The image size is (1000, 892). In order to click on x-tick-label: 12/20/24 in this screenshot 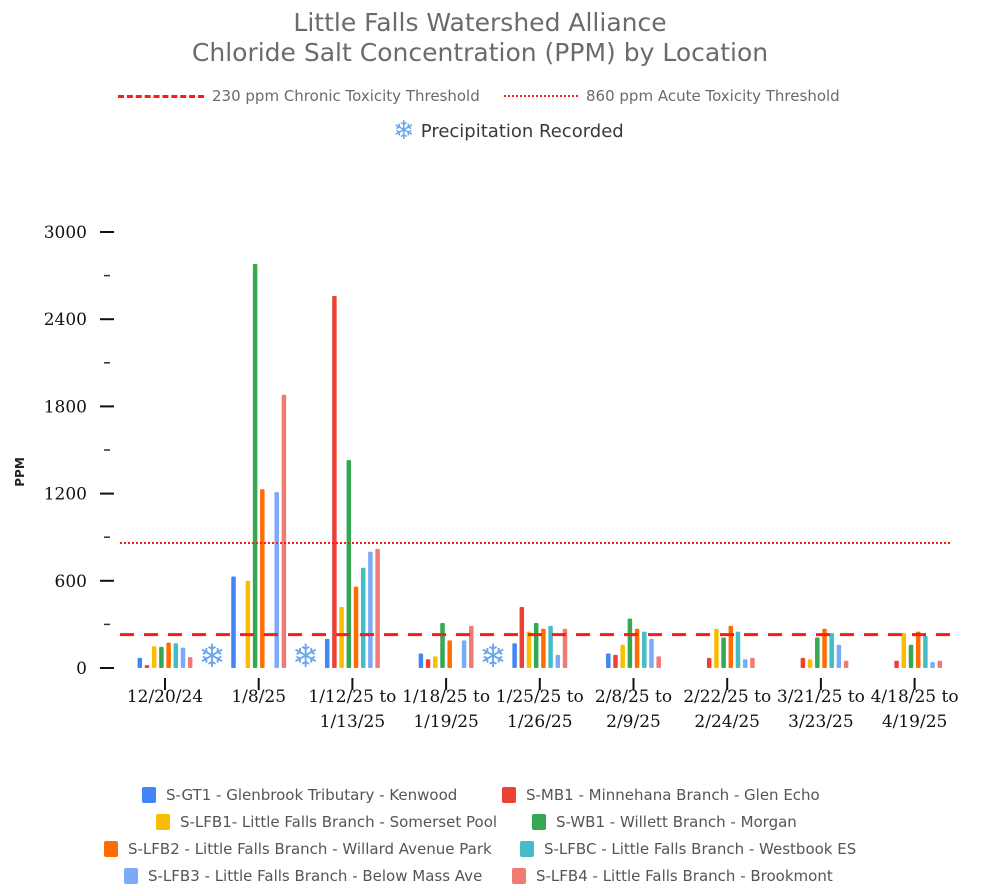, I will do `click(165, 697)`.